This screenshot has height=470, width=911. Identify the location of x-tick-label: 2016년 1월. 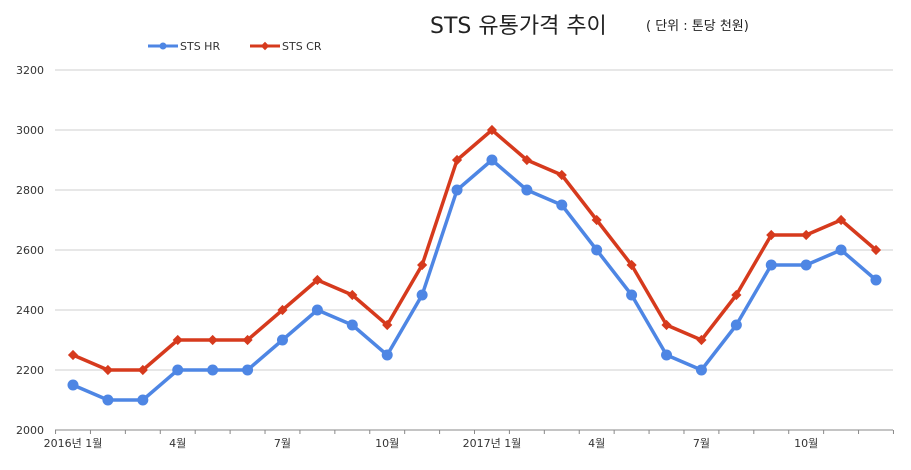
(73, 443).